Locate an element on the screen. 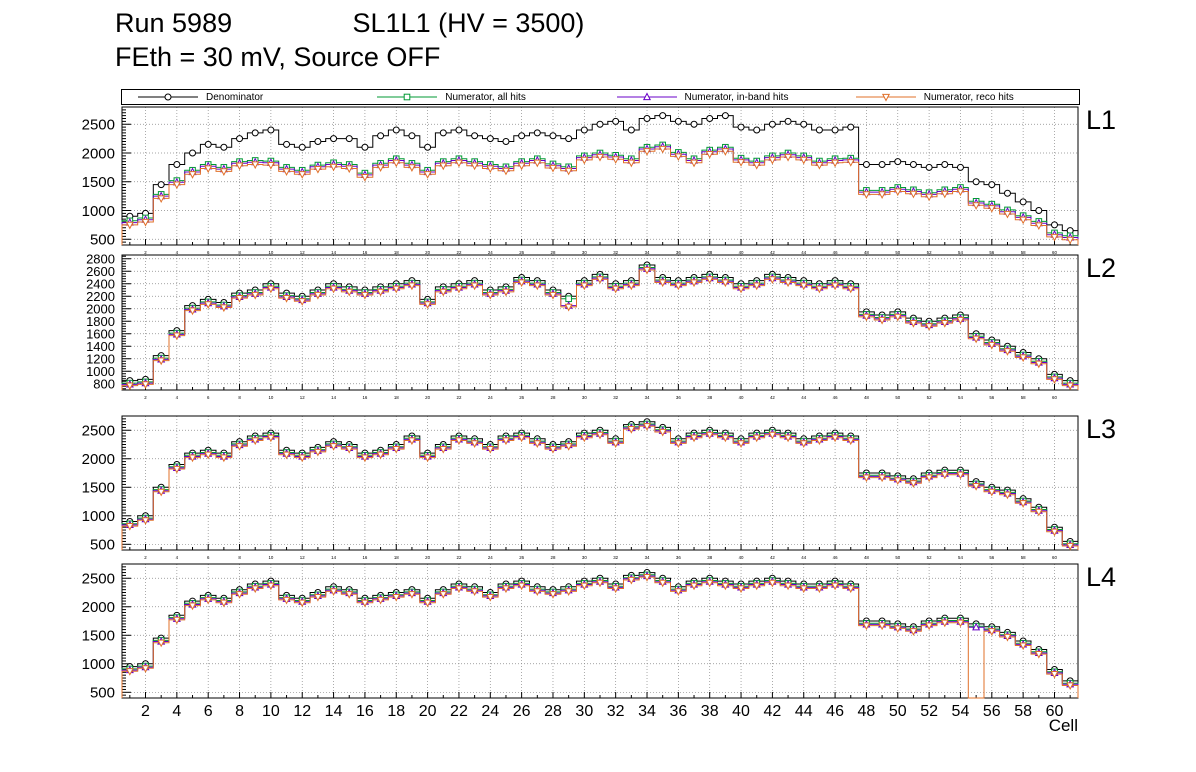 Image resolution: width=1196 pixels, height=772 pixels. svg-text: 60 is located at coordinates (1054, 397).